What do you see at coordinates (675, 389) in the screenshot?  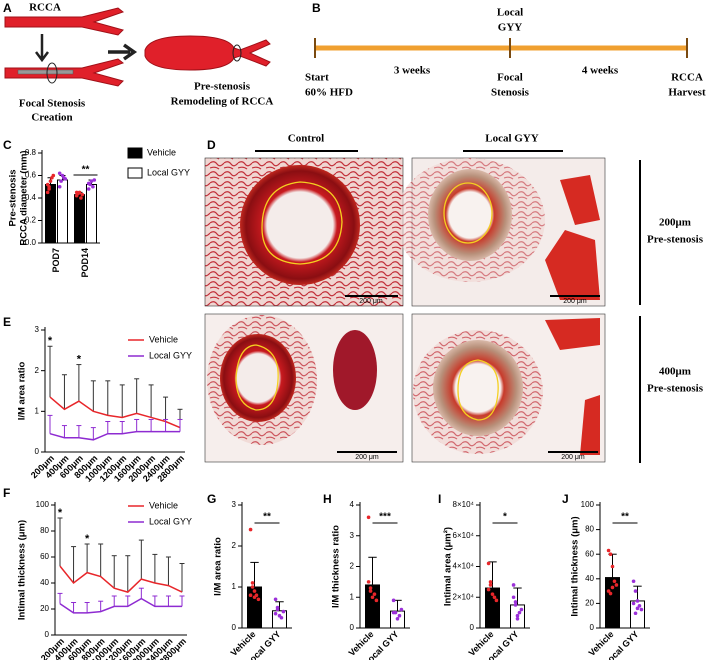 I see `row-label: Pre-stenosis` at bounding box center [675, 389].